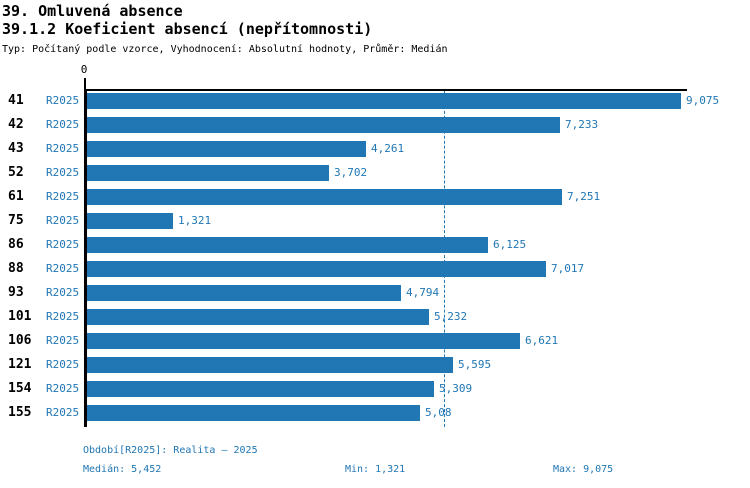 This screenshot has height=488, width=750. What do you see at coordinates (444, 259) in the screenshot?
I see `median-reference-line` at bounding box center [444, 259].